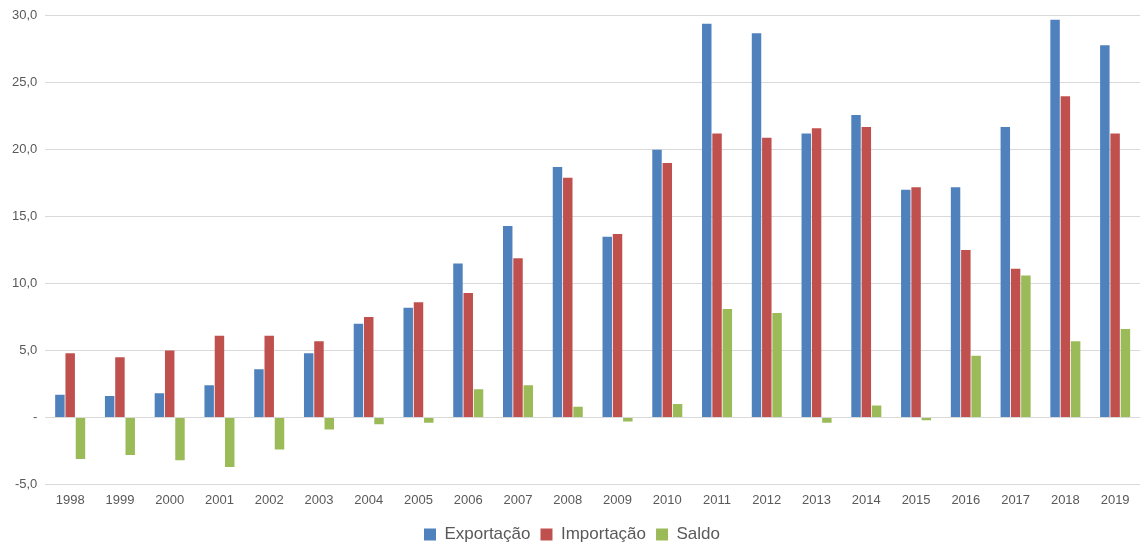  I want to click on x-tick-label: 2000, so click(170, 499).